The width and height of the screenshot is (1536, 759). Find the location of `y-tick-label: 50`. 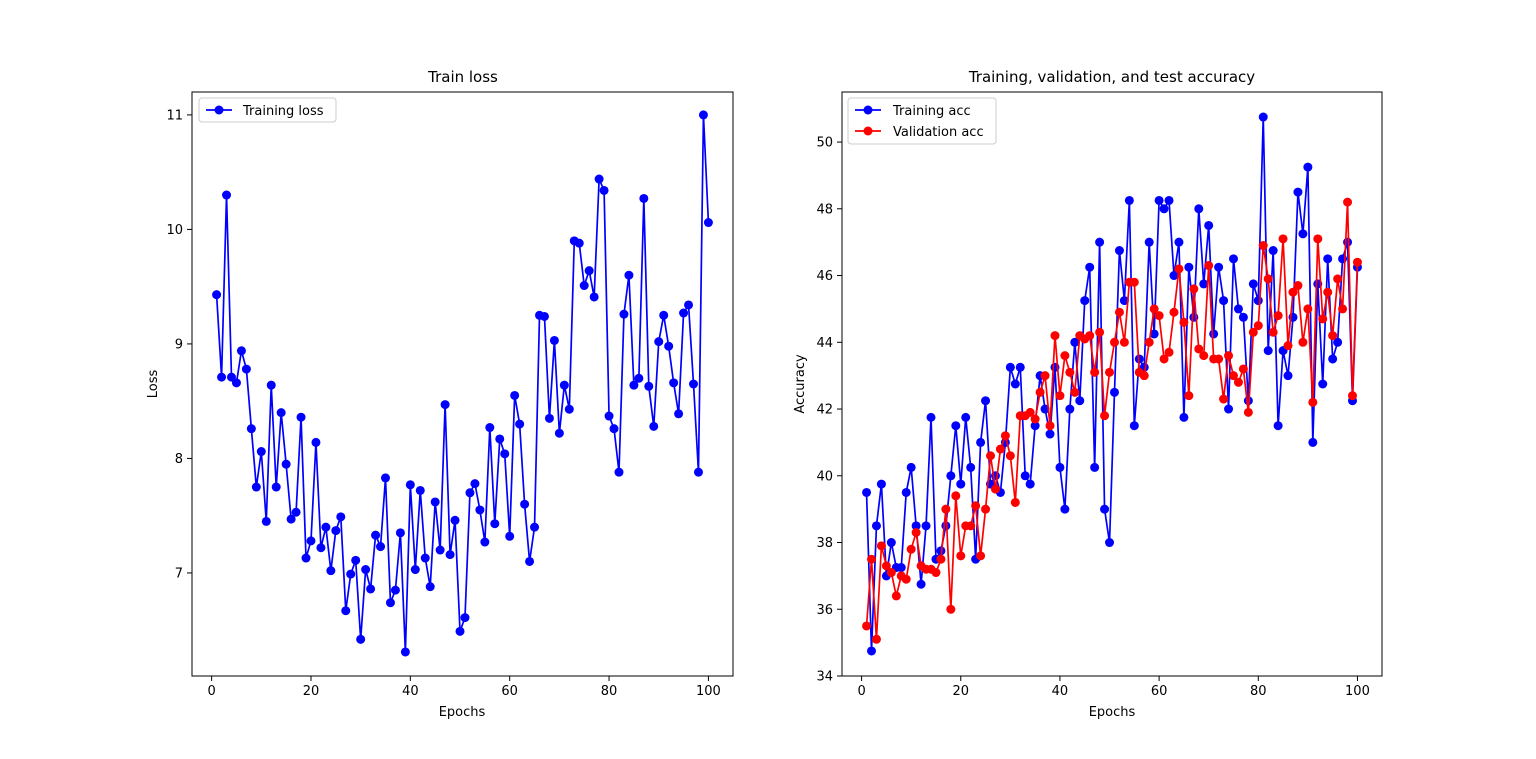

y-tick-label: 50 is located at coordinates (824, 143).